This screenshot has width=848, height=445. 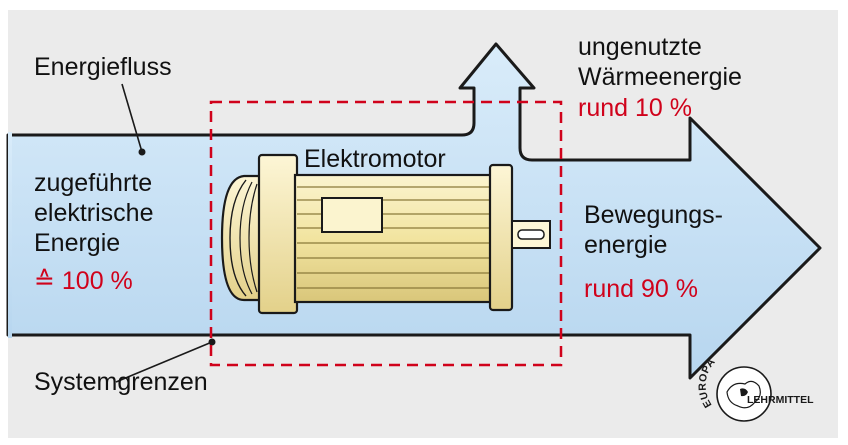 I want to click on heat-energy-value: rund 10 %, so click(x=635, y=108).